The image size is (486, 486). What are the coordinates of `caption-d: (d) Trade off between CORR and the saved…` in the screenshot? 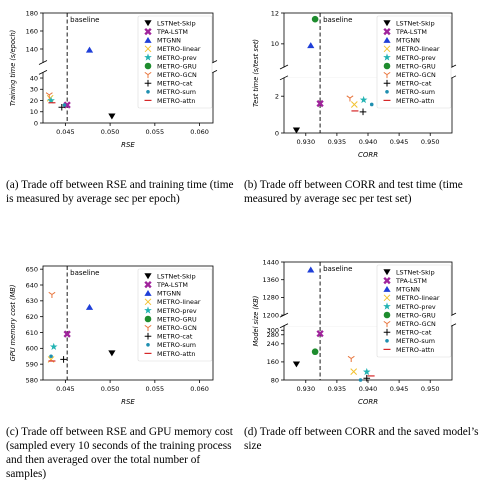 It's located at (361, 439).